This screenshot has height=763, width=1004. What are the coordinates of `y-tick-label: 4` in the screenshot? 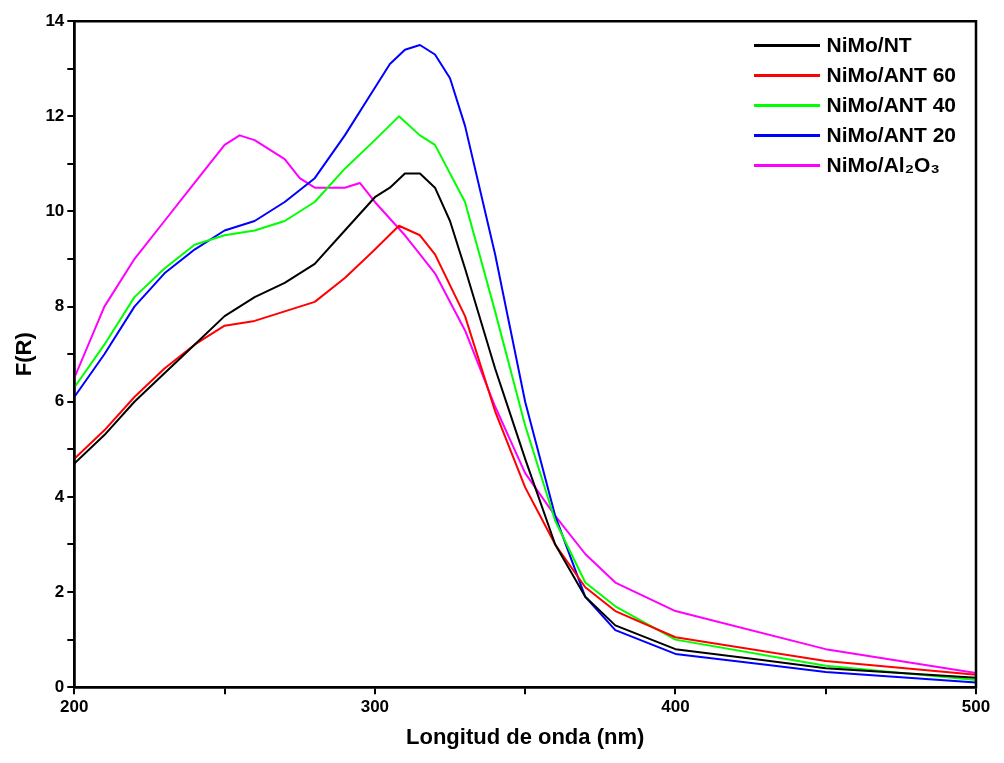 It's located at (59, 496).